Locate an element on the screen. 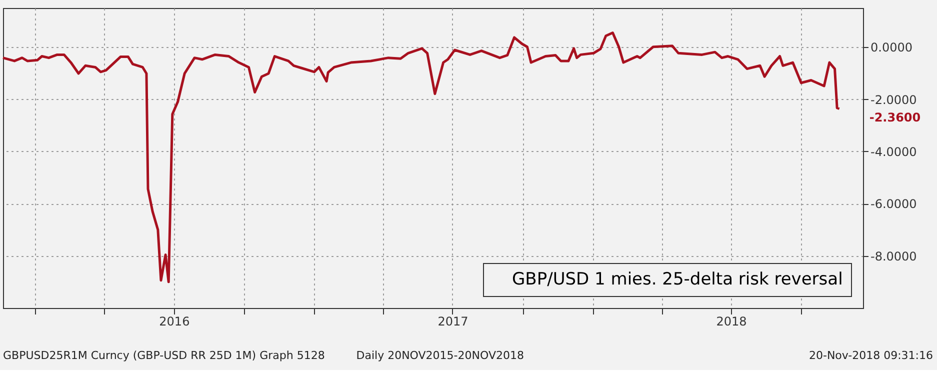  y-tick-label: 0.0000 is located at coordinates (891, 47).